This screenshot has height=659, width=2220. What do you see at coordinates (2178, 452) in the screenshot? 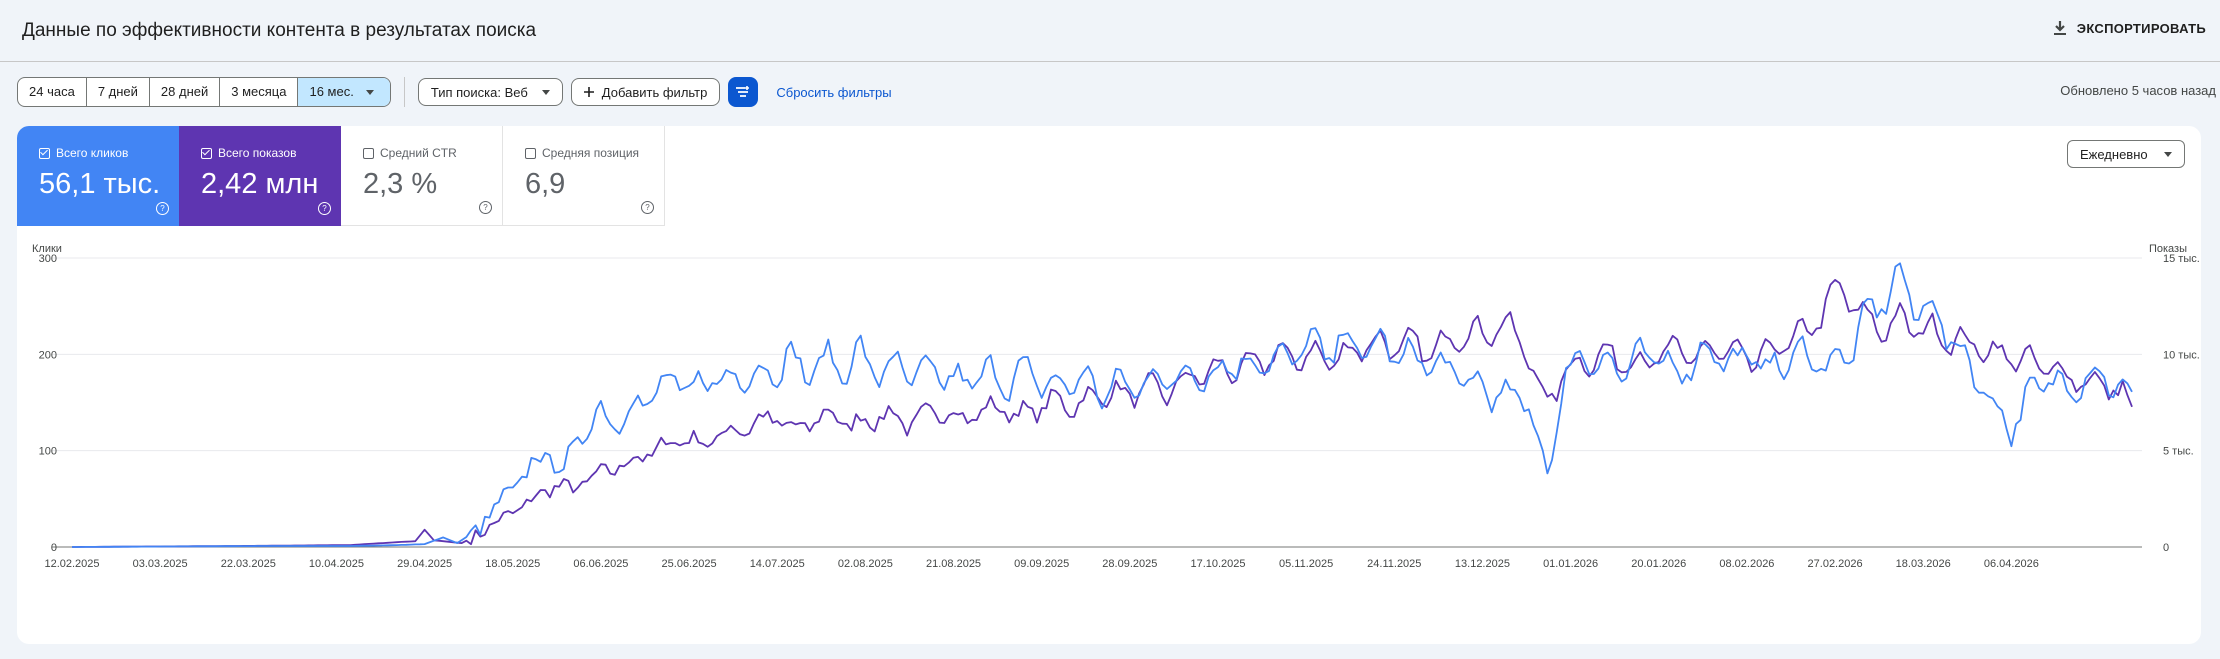
I see `right-tick-label: 5 тыс.` at bounding box center [2178, 452].